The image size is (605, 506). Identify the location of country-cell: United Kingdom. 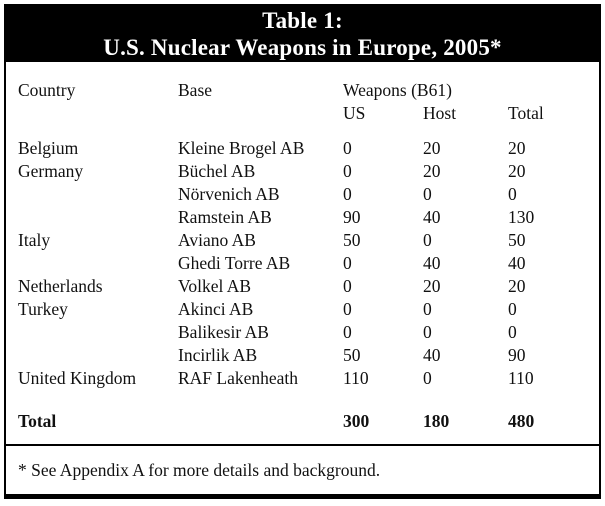
(77, 378).